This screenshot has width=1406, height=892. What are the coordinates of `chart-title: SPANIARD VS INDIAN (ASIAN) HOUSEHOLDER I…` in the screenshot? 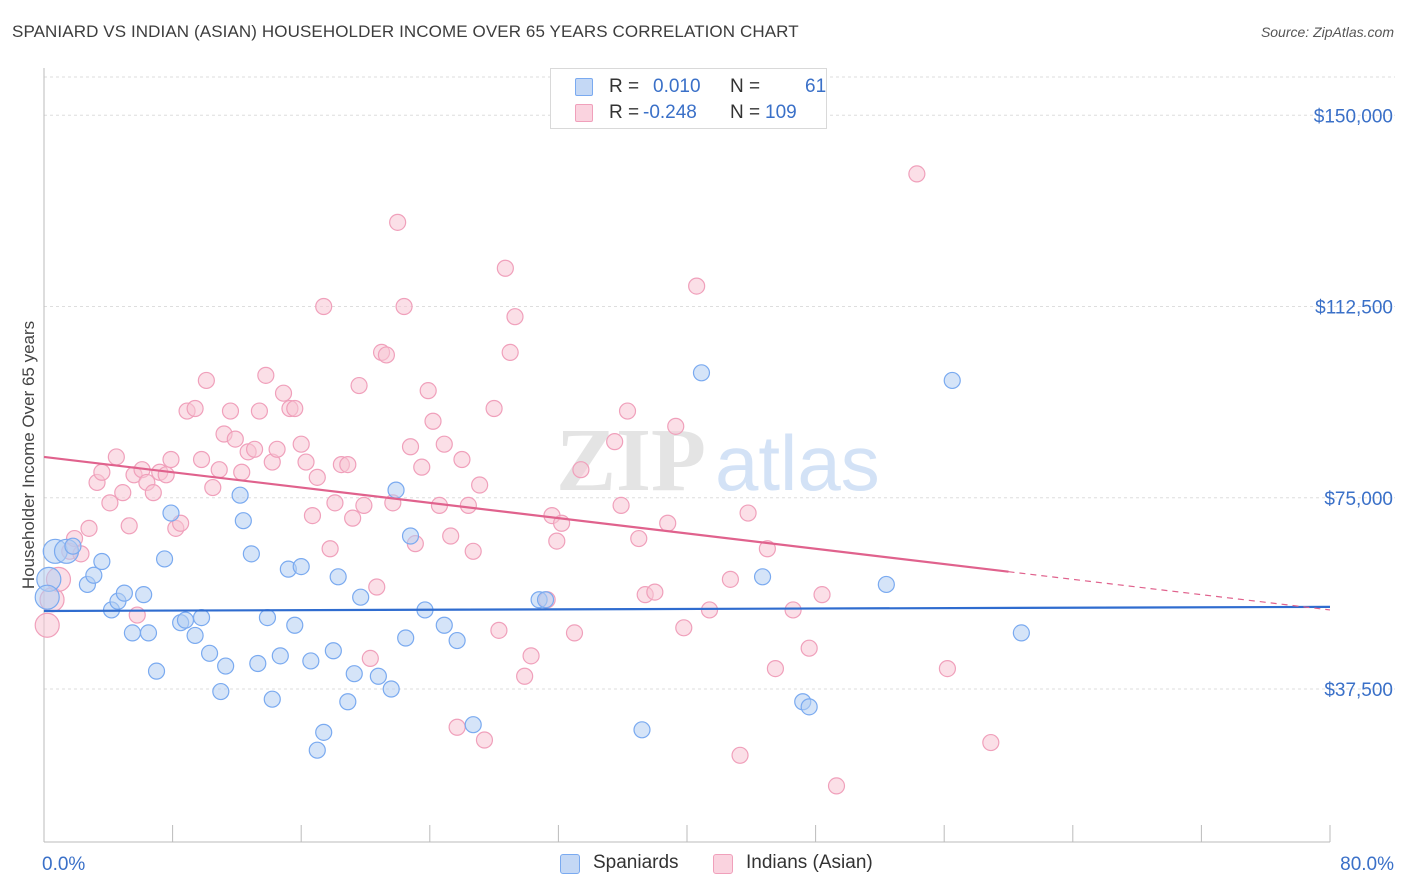 It's located at (405, 31).